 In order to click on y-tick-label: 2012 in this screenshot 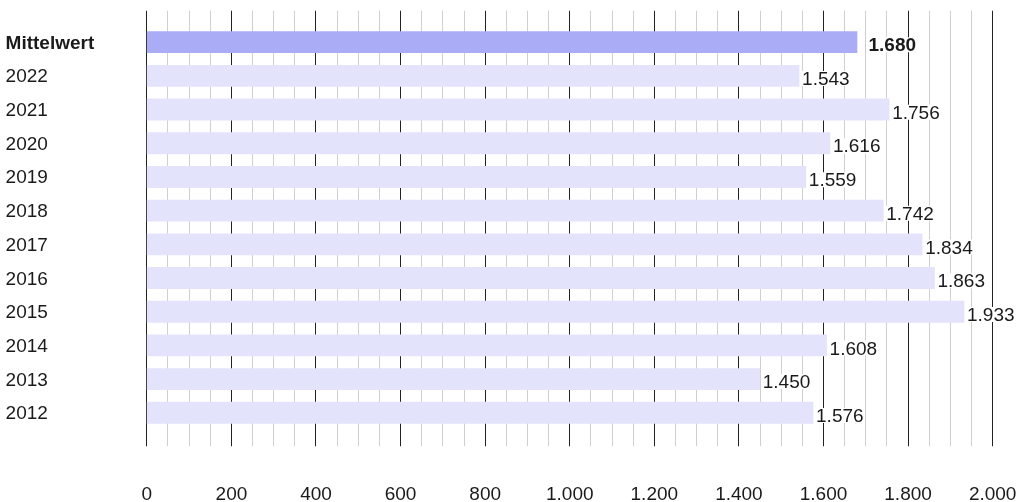, I will do `click(26, 413)`.